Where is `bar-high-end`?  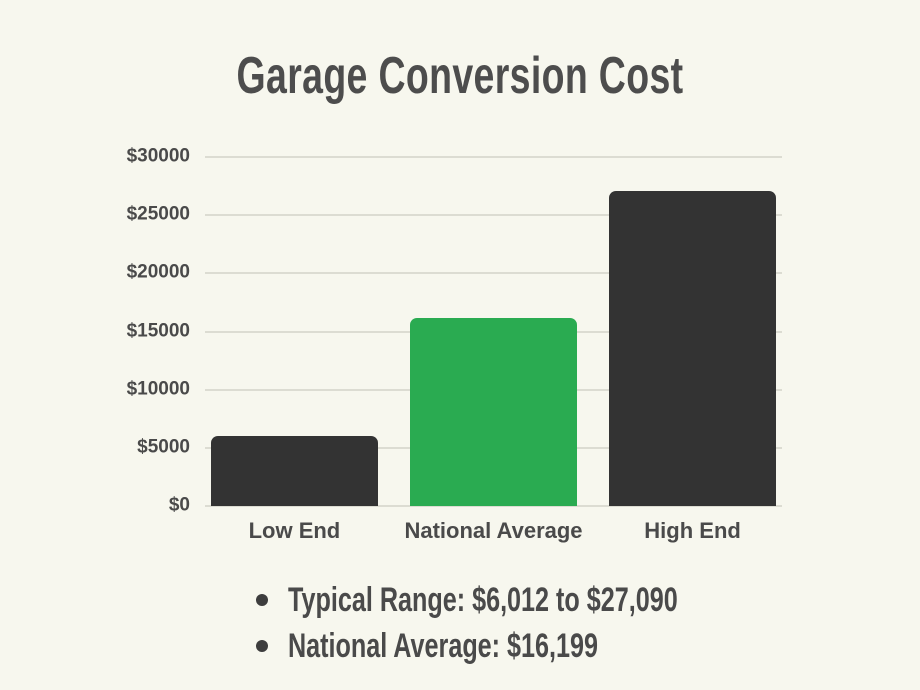
bar-high-end is located at coordinates (692, 348).